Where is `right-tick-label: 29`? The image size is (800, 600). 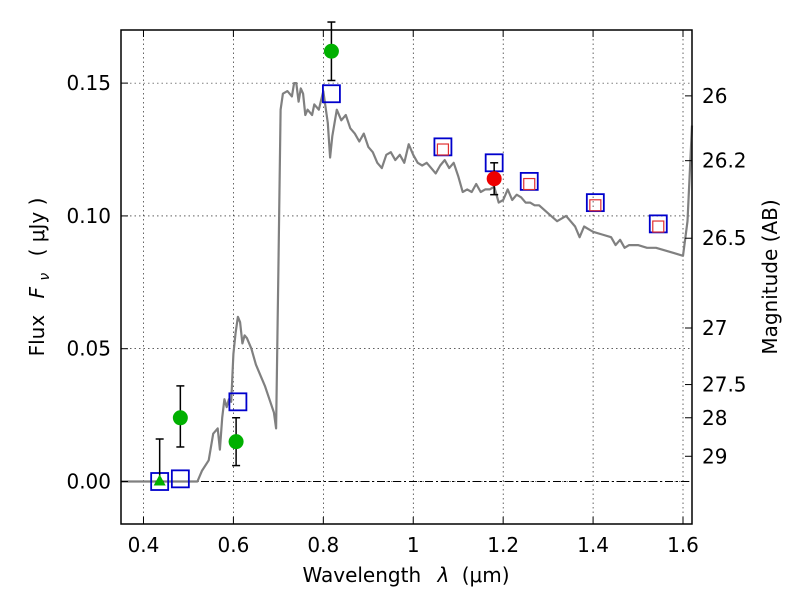 right-tick-label: 29 is located at coordinates (714, 456).